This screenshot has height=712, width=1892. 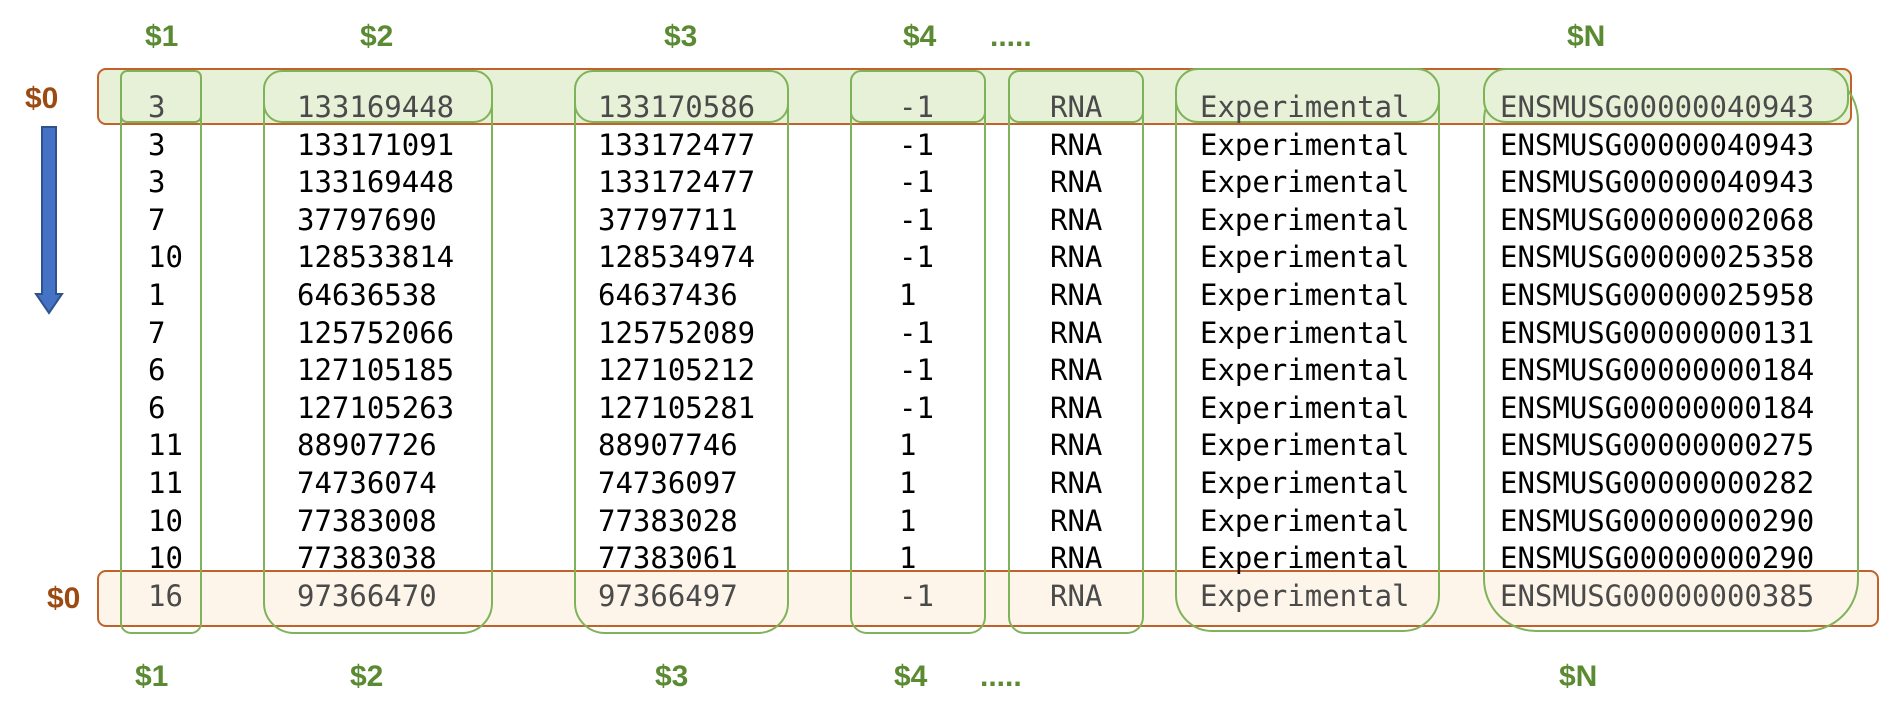 What do you see at coordinates (677, 107) in the screenshot?
I see `cell-end: 133170586` at bounding box center [677, 107].